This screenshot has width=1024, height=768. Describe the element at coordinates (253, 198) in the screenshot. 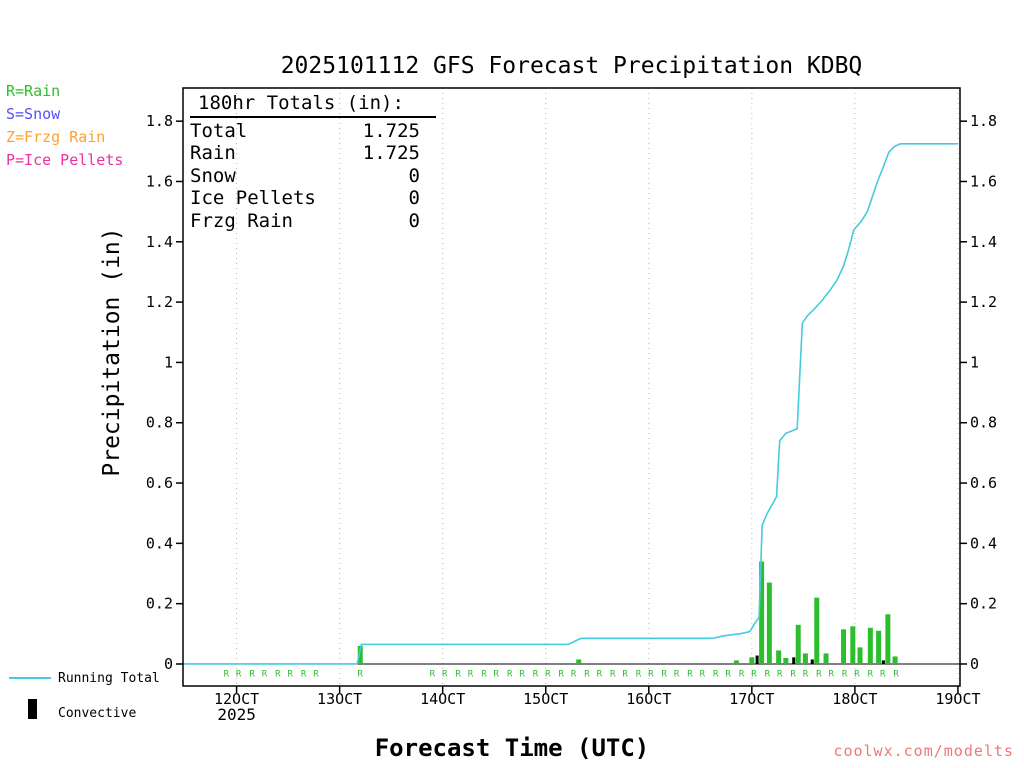

I see `totals-row-label: Ice Pellets` at that location.